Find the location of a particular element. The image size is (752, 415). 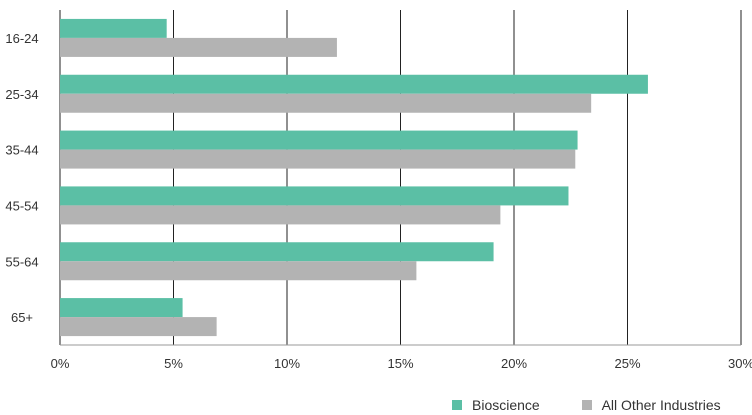

x-tick-label: 10% is located at coordinates (287, 363).